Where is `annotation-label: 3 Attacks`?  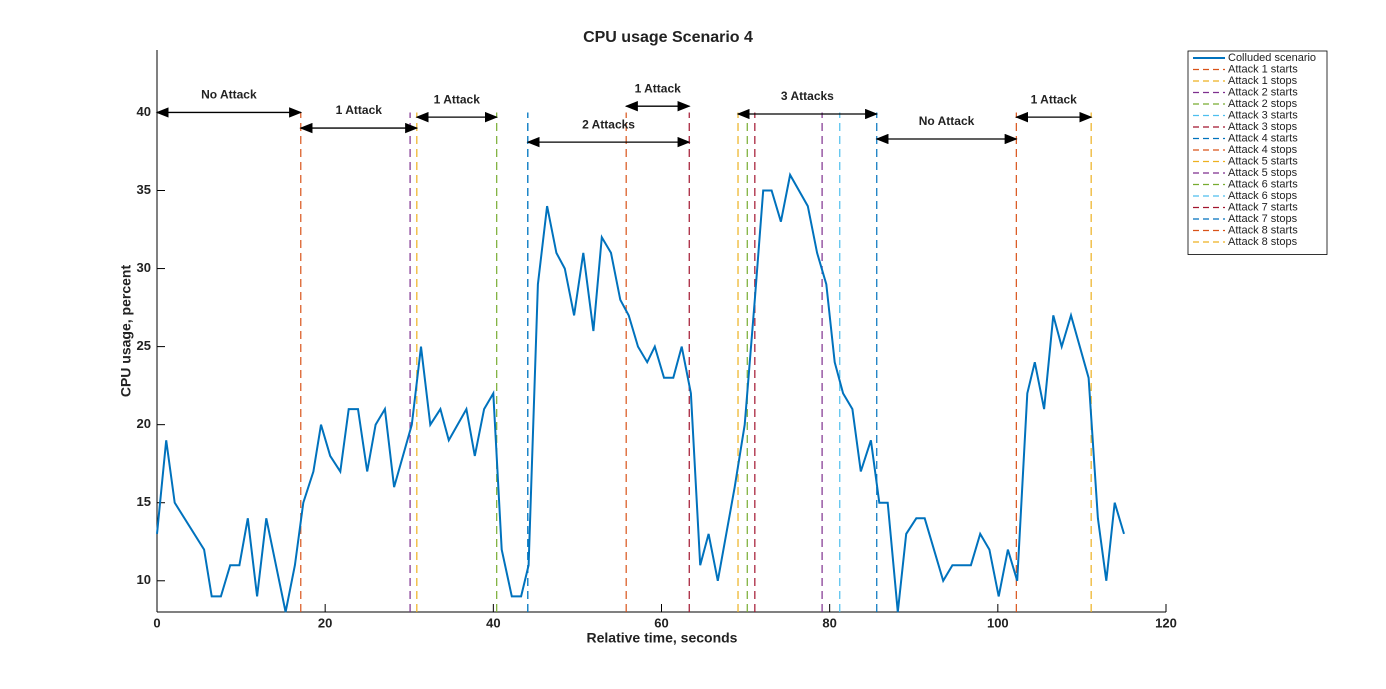
annotation-label: 3 Attacks is located at coordinates (807, 96).